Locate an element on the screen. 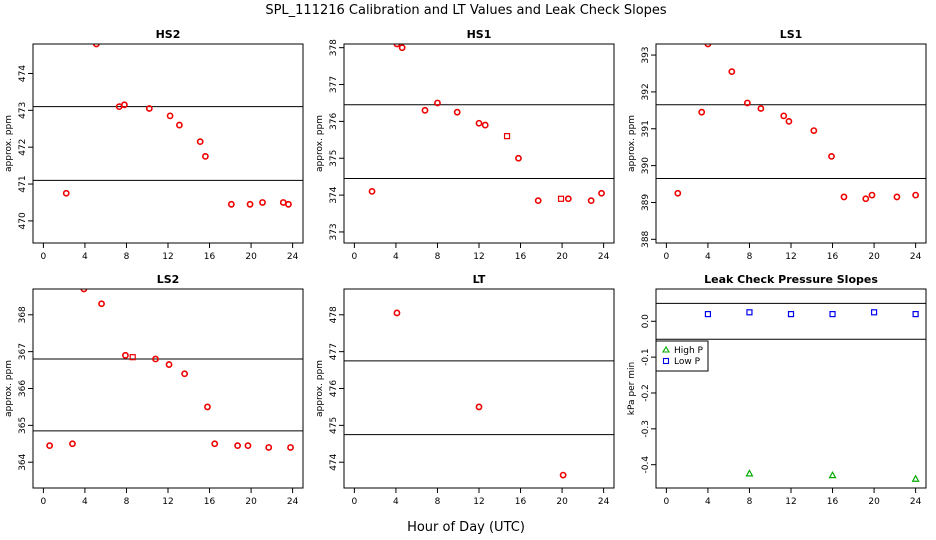 The width and height of the screenshot is (936, 540). legend-label: Low P is located at coordinates (687, 362).